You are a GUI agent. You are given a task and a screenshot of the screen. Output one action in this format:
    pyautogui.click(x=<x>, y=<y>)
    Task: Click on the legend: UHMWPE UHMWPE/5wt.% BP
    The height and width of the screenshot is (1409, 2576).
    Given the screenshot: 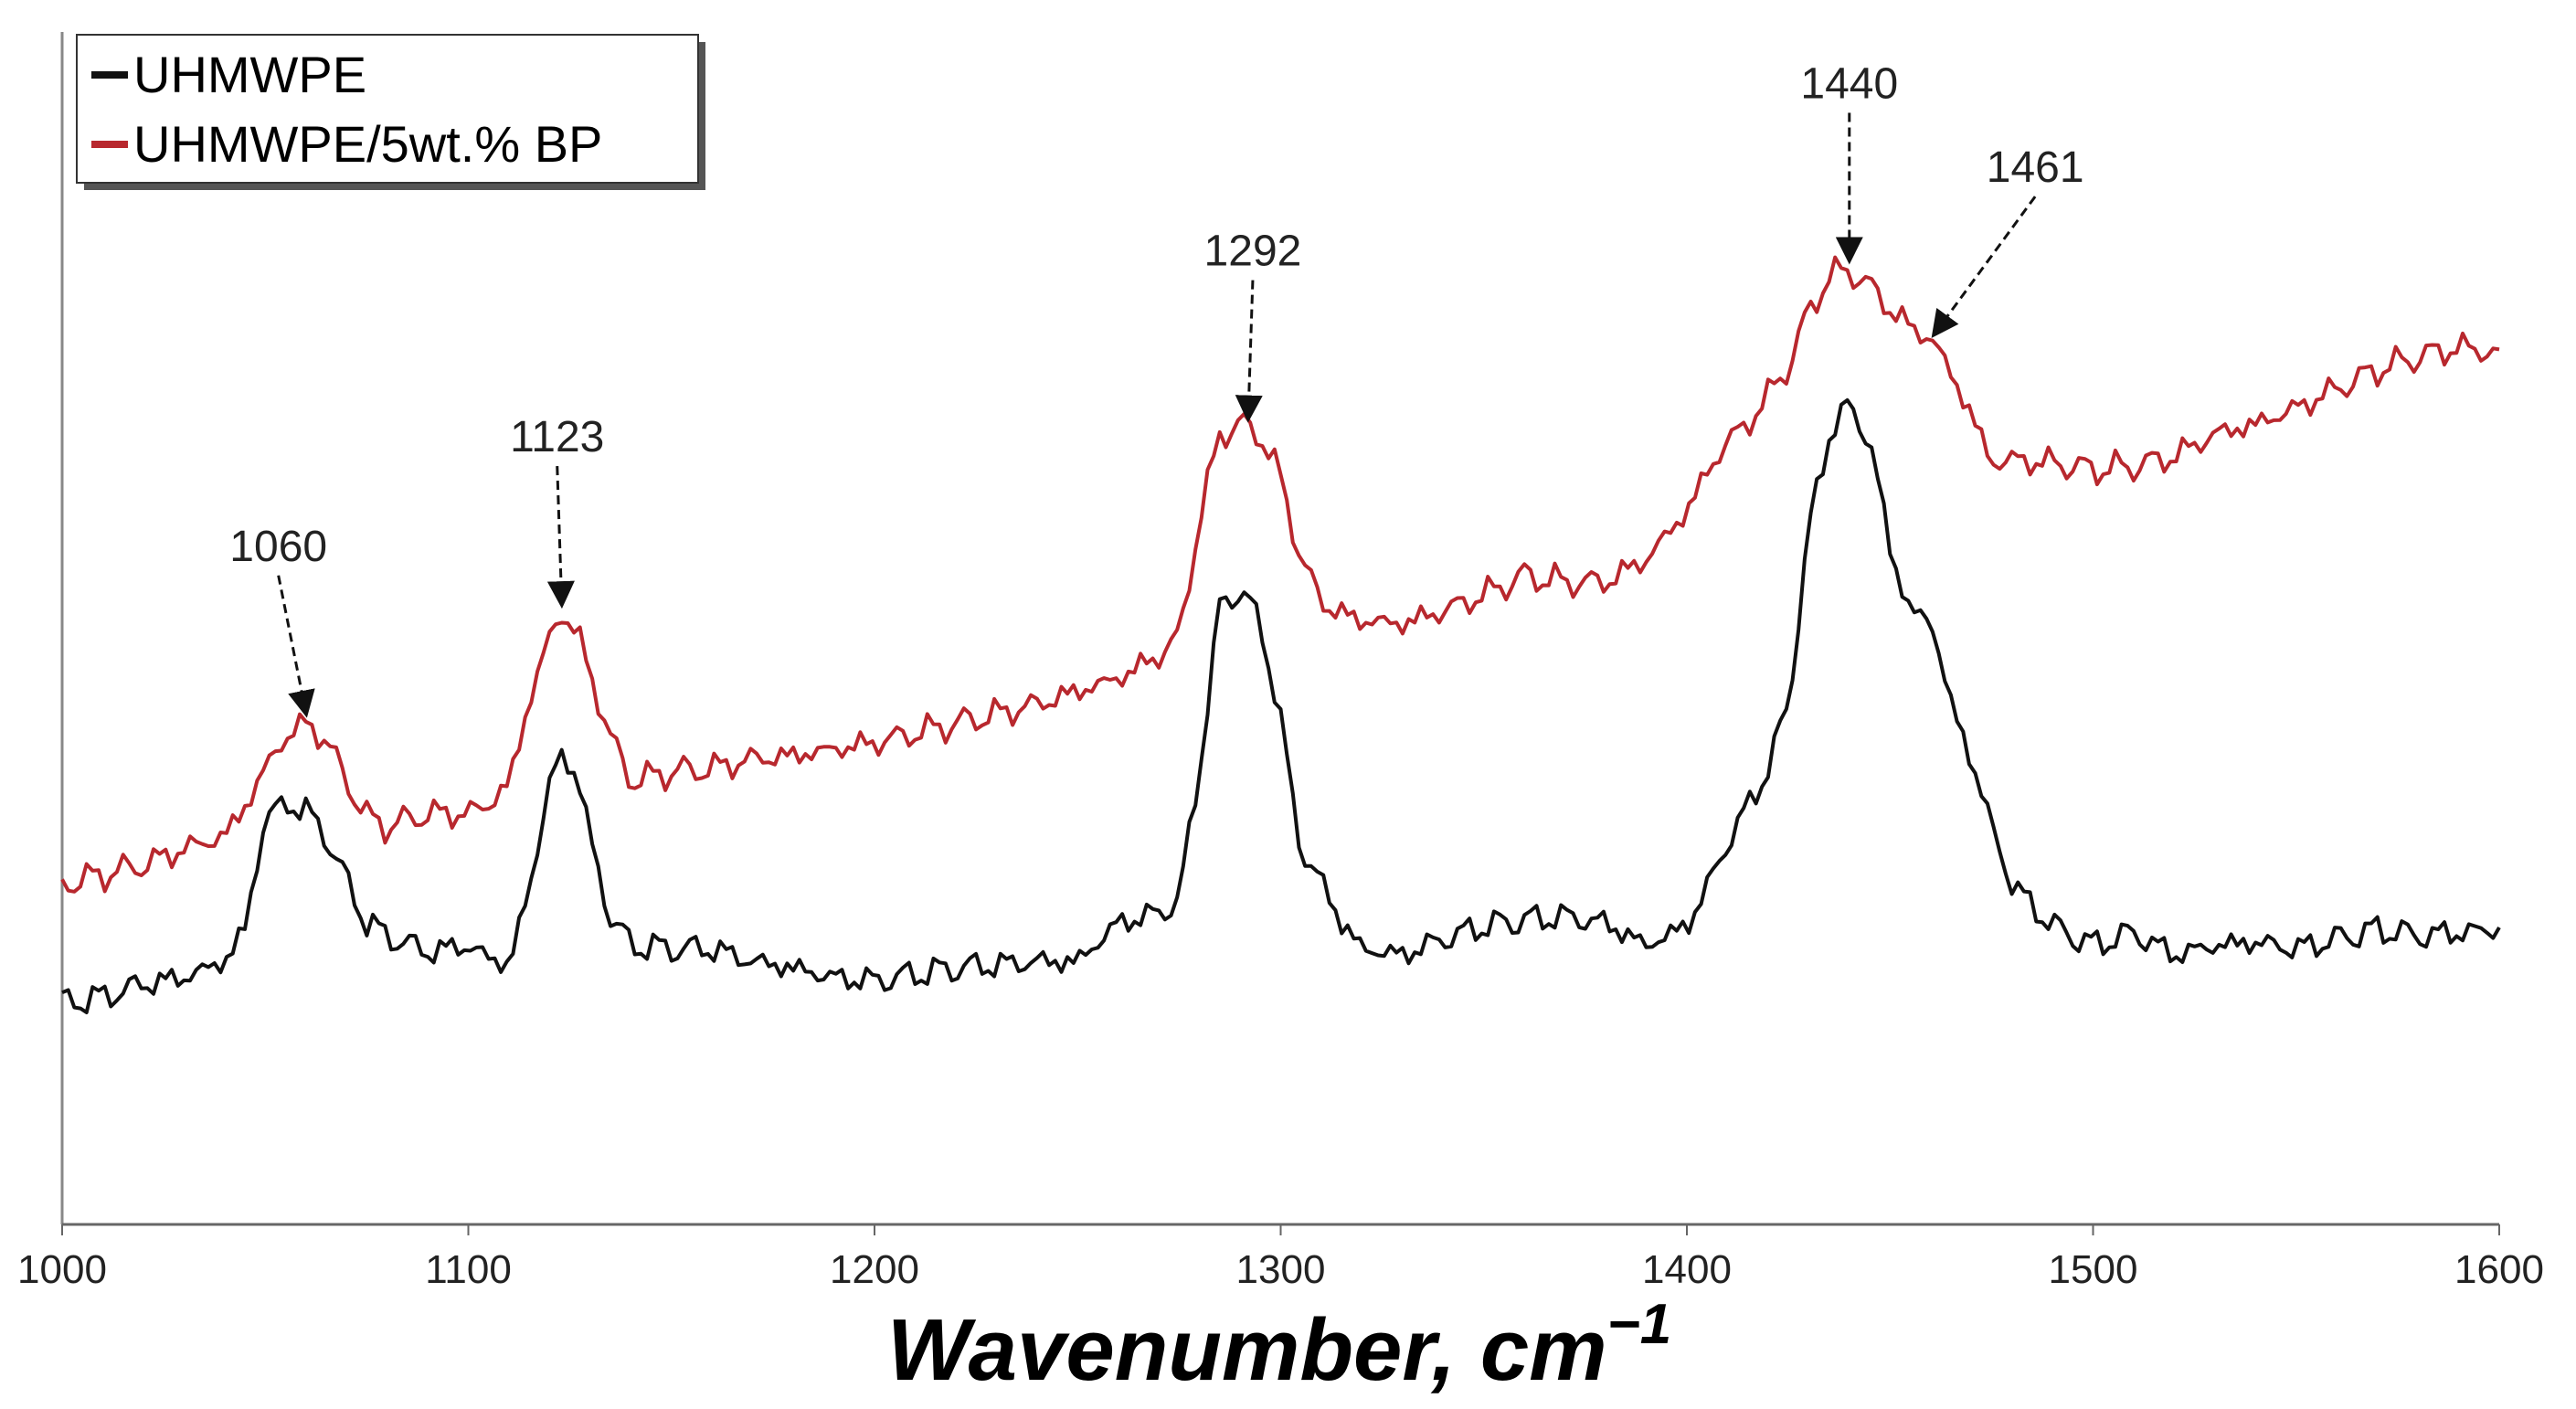 What is the action you would take?
    pyautogui.click(x=390, y=112)
    